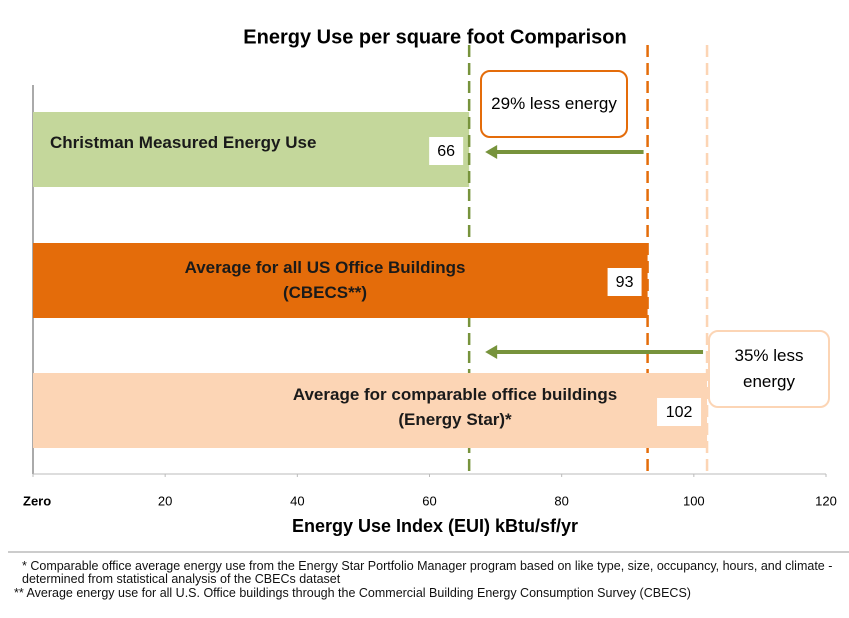 The width and height of the screenshot is (849, 618). What do you see at coordinates (297, 500) in the screenshot?
I see `x-tick-label: 40` at bounding box center [297, 500].